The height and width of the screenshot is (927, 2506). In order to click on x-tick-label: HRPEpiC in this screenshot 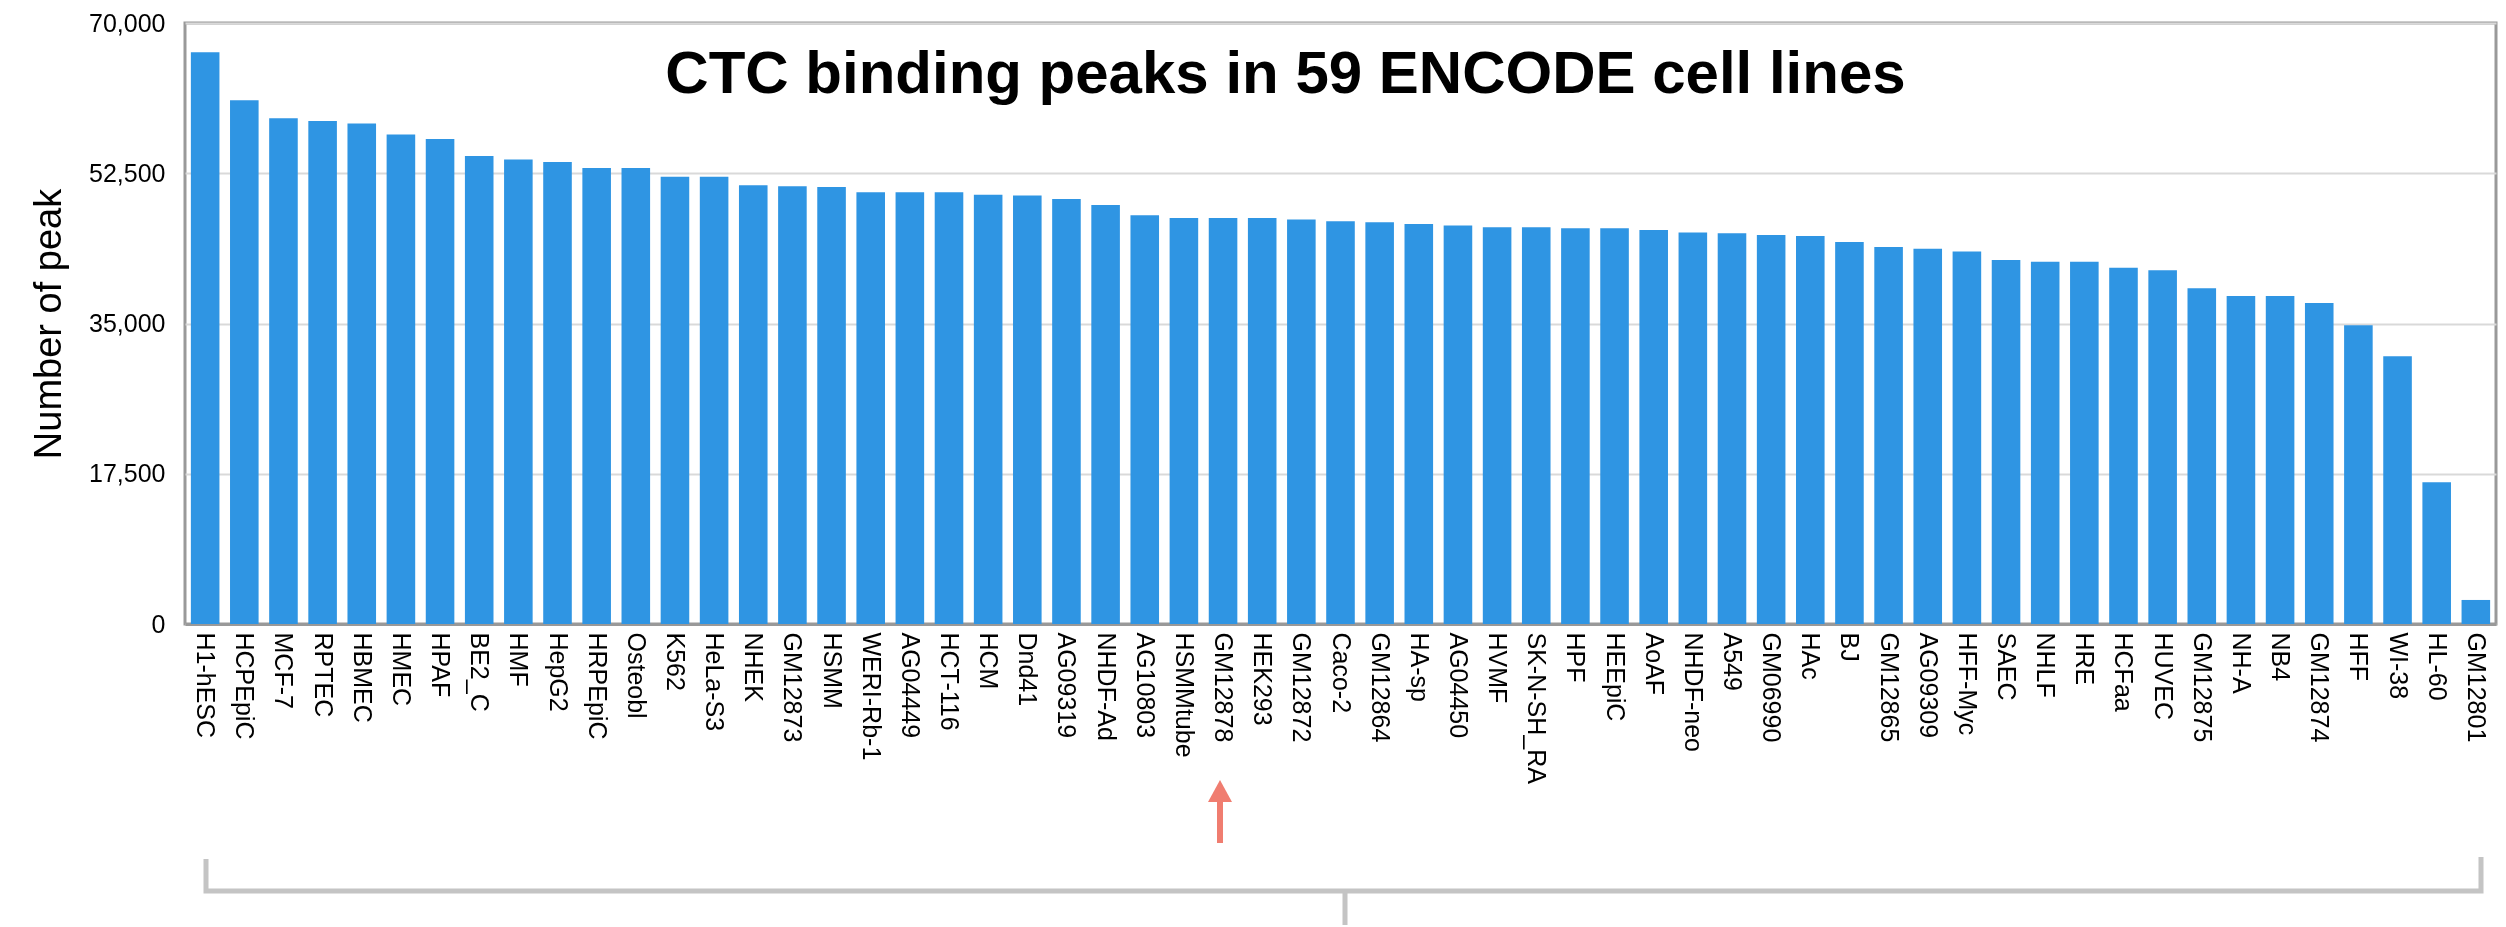, I will do `click(597, 686)`.